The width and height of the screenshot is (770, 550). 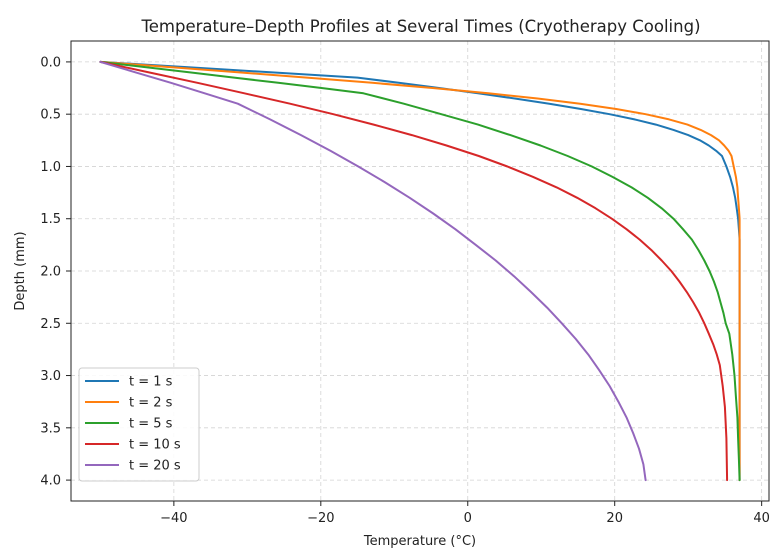 I want to click on x-tick-label: −40, so click(x=173, y=518).